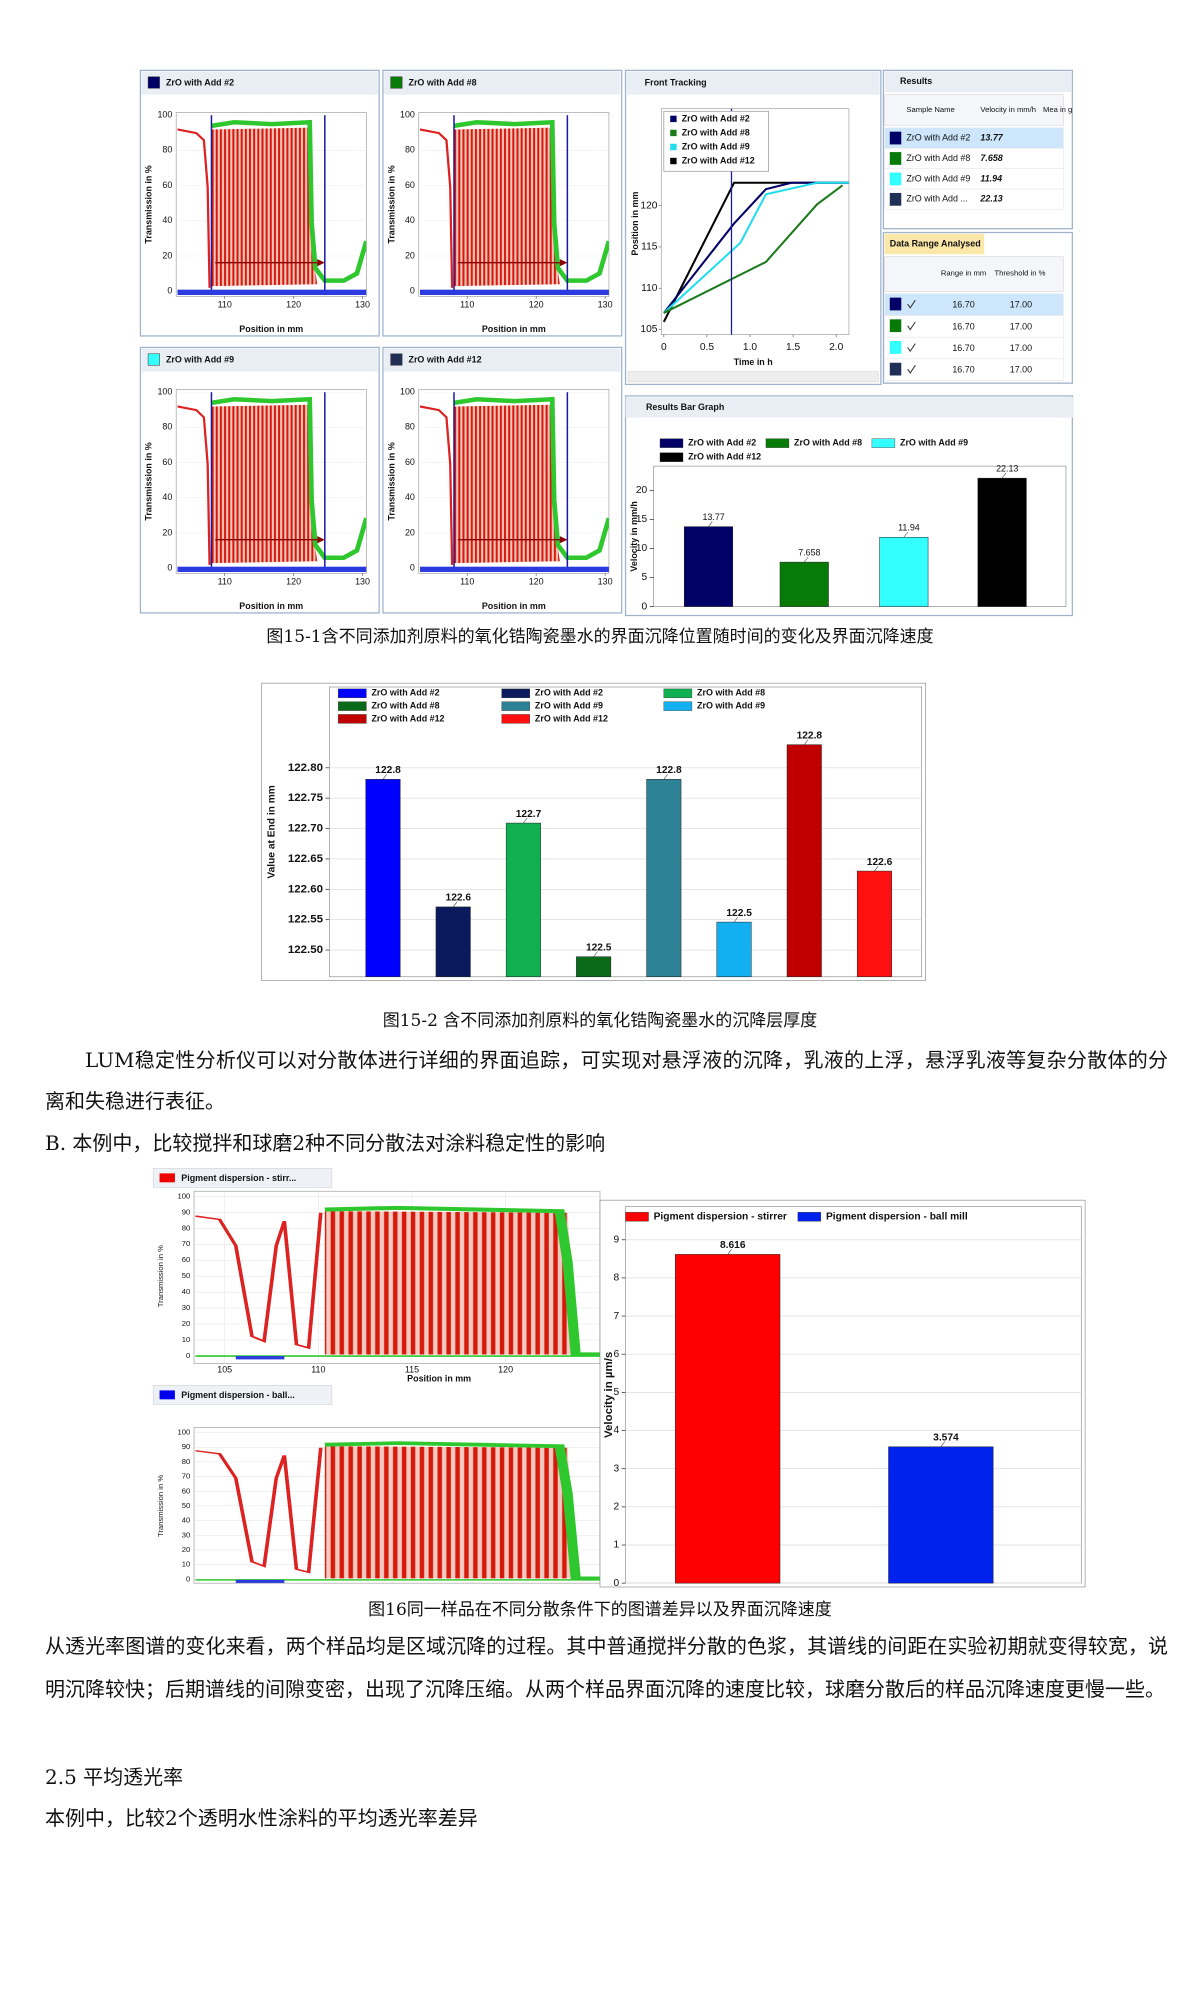  I want to click on panel-title: Front Tracking, so click(676, 83).